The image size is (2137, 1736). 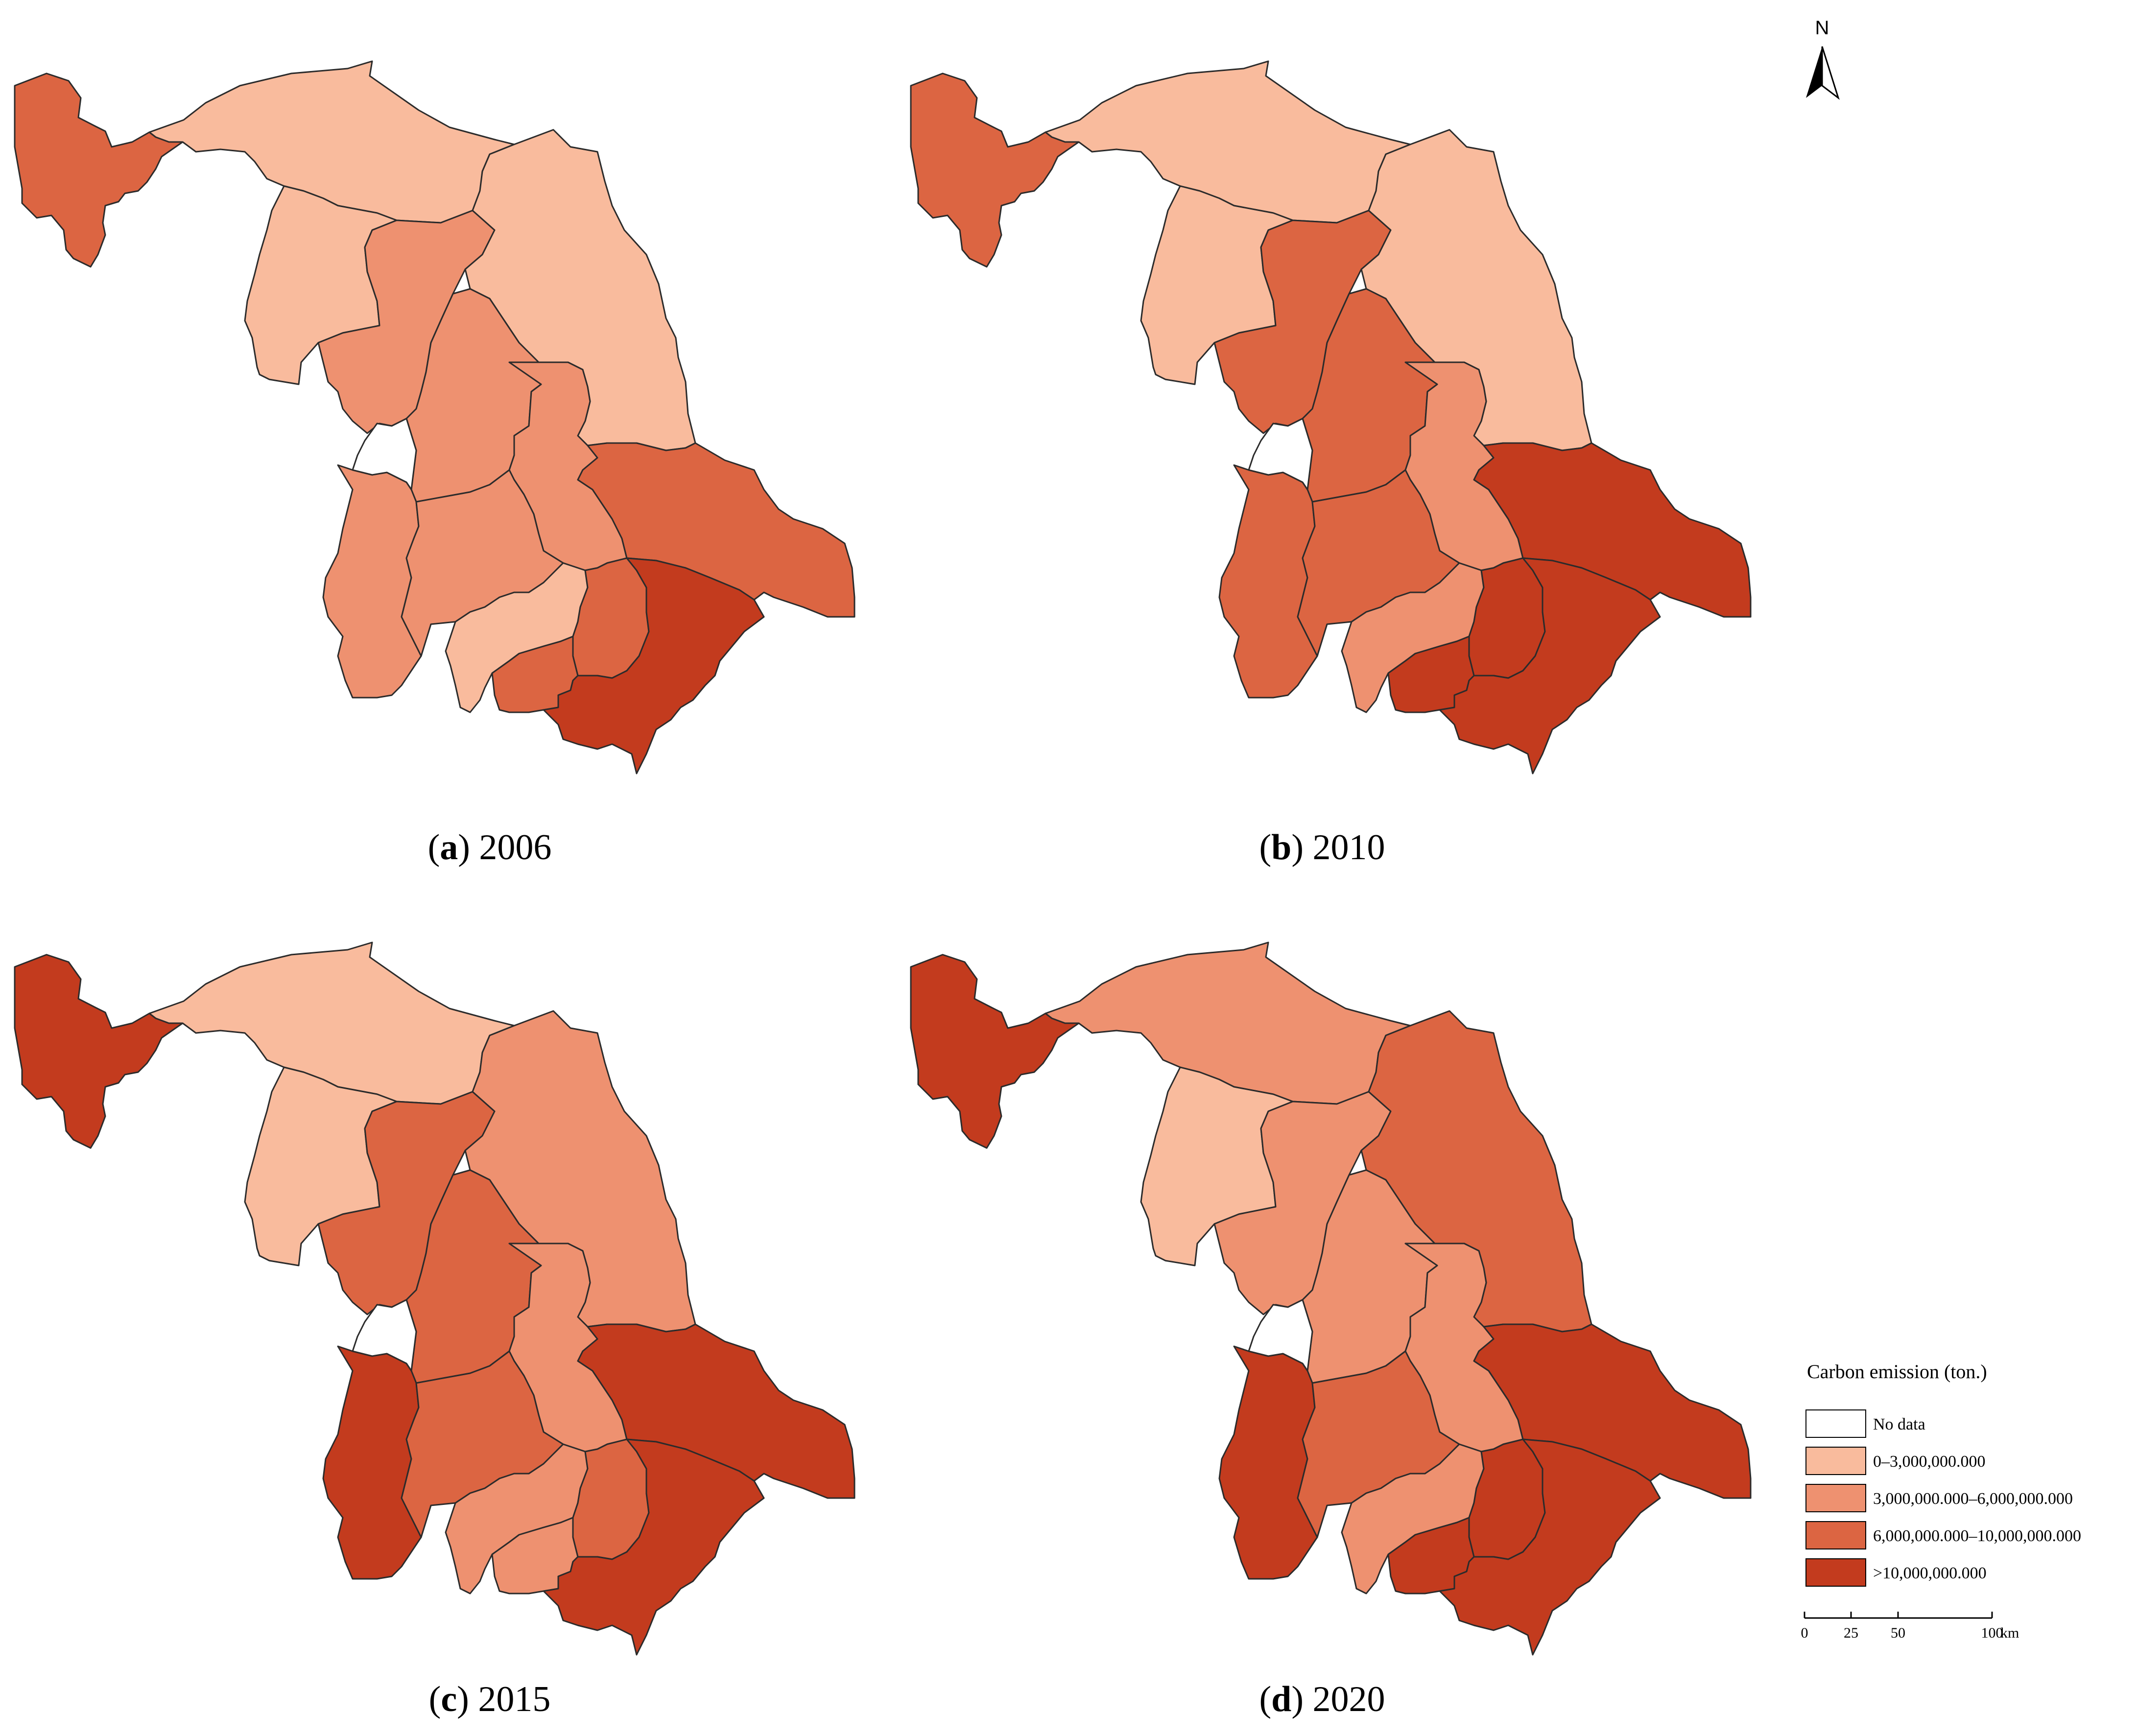 I want to click on scale-unit: km, so click(x=2009, y=1633).